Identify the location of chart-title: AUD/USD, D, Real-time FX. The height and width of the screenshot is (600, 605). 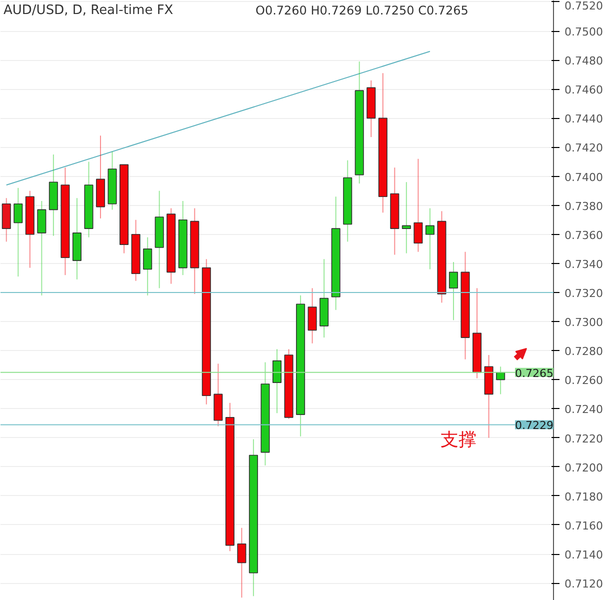
(89, 10).